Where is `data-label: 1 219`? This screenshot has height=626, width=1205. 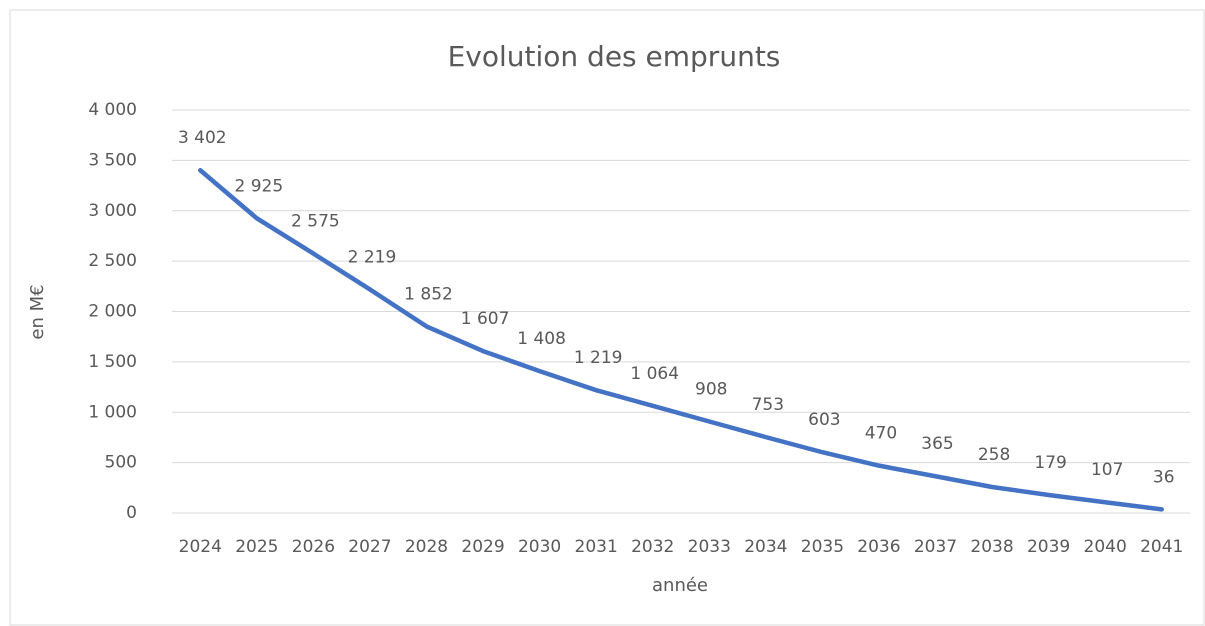
data-label: 1 219 is located at coordinates (598, 358).